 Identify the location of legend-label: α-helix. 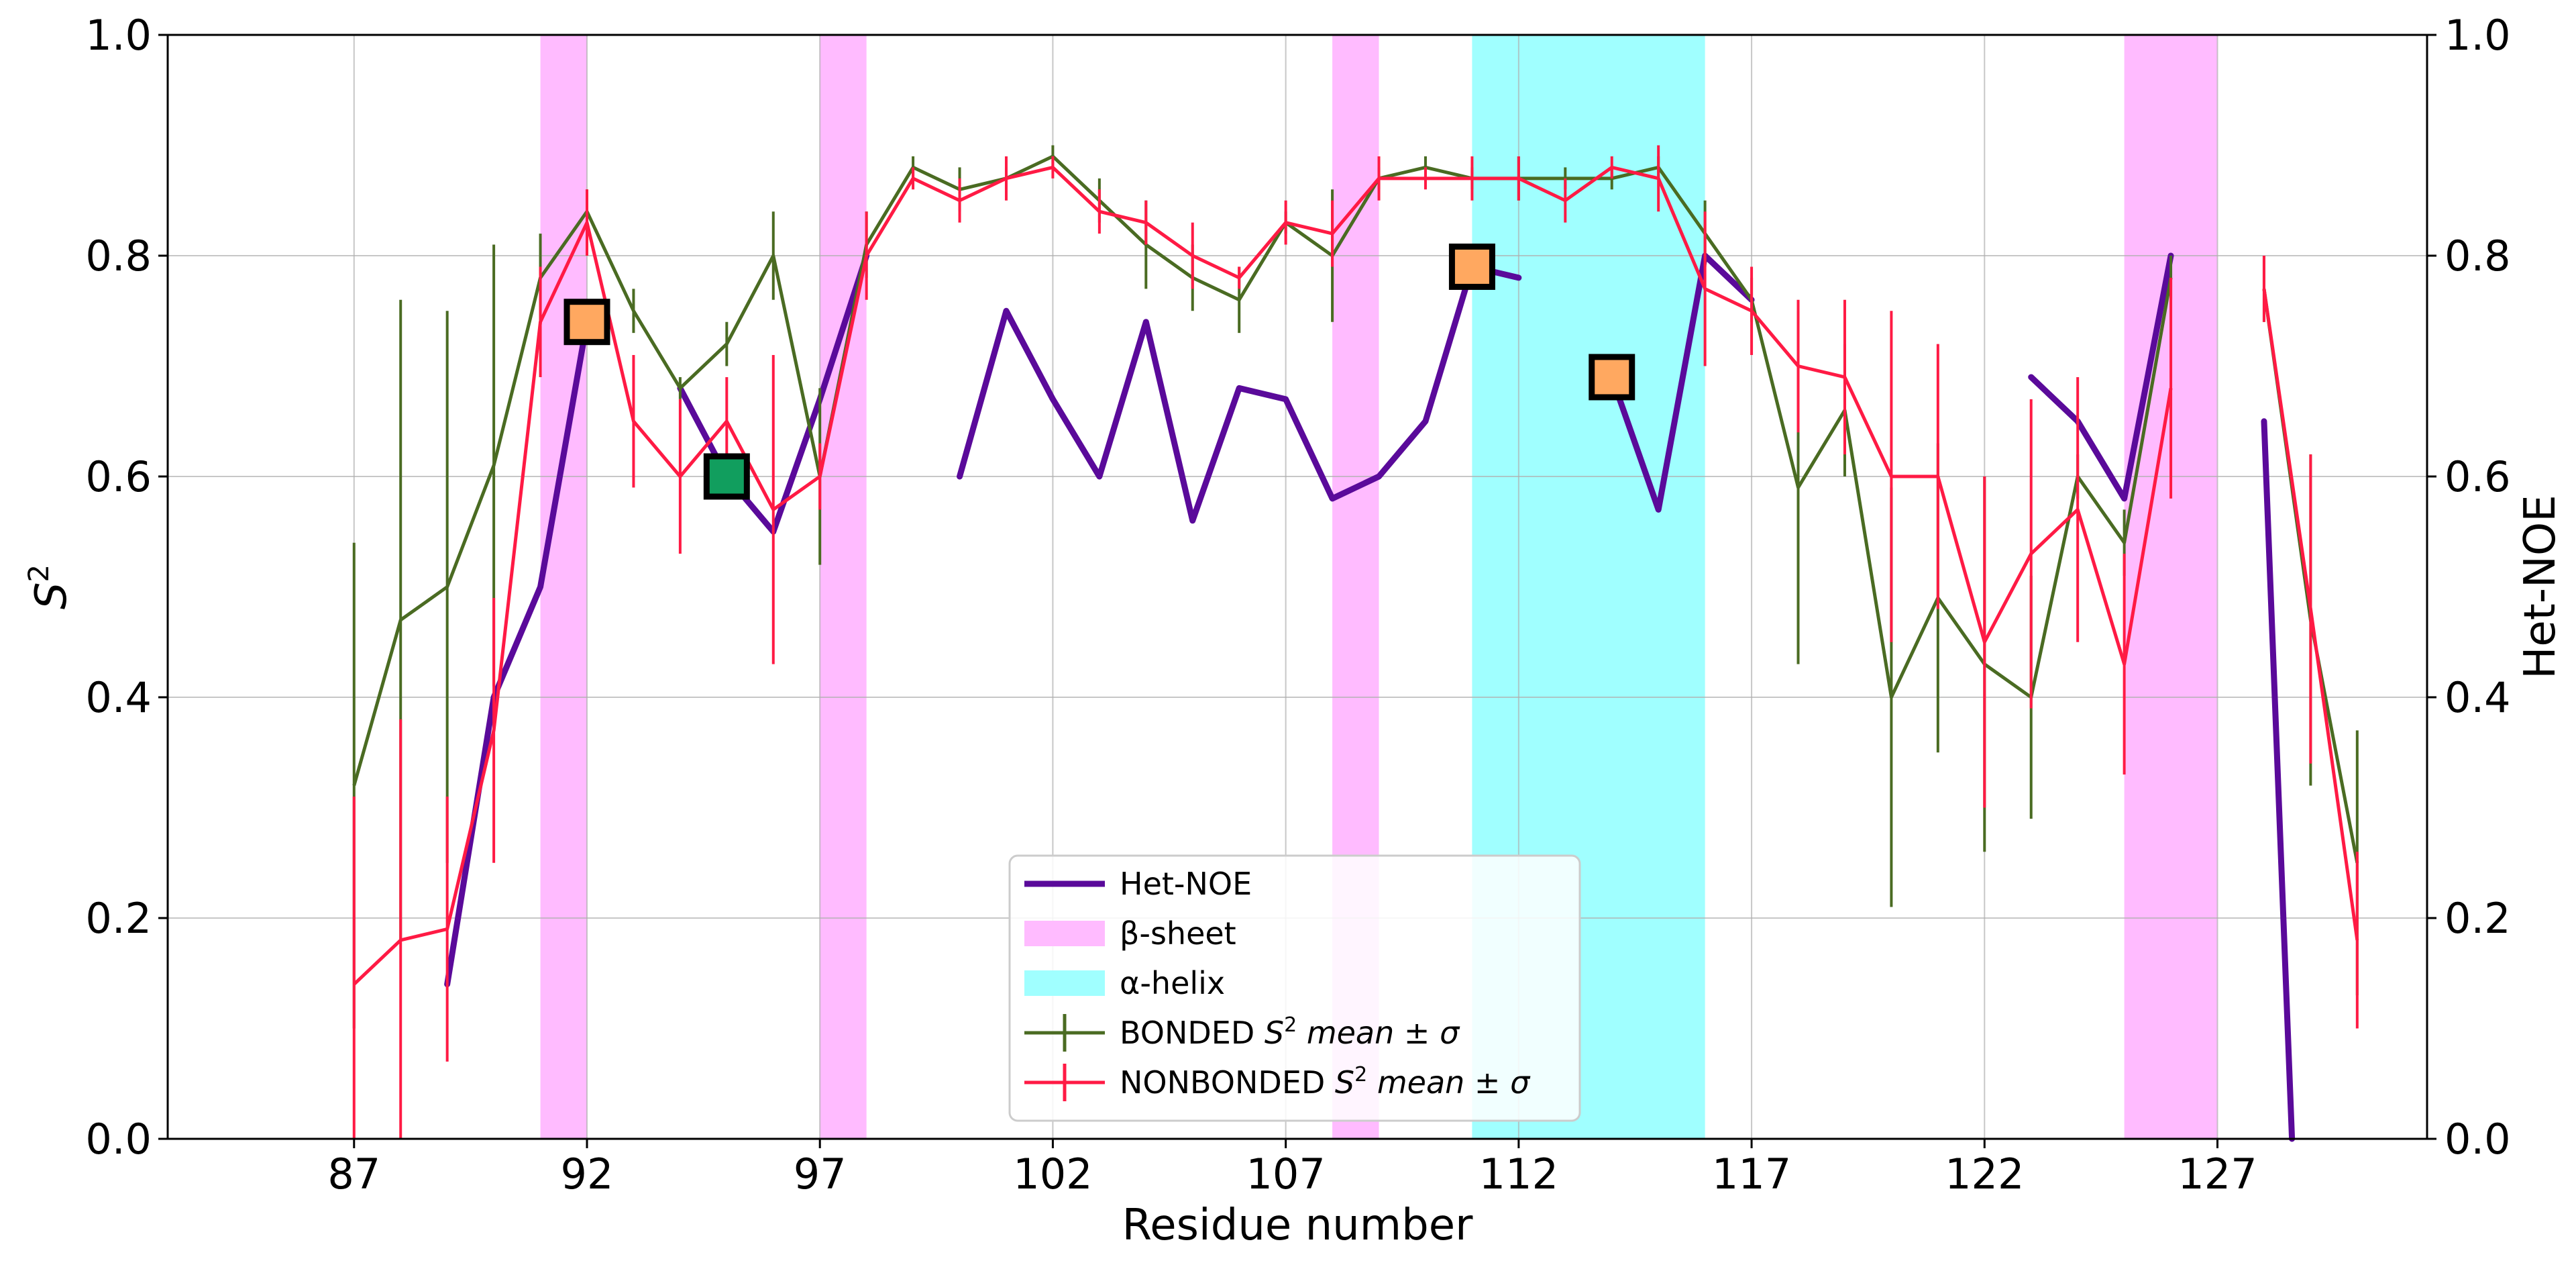
(1172, 983).